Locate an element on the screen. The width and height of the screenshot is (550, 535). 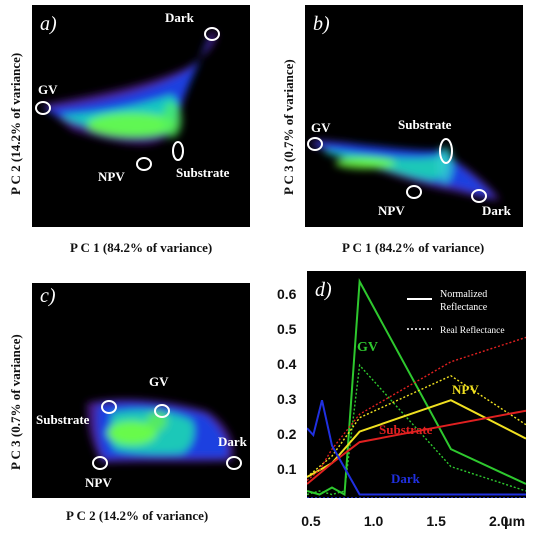
y-tick-label-d: 0.6 is located at coordinates (287, 294).